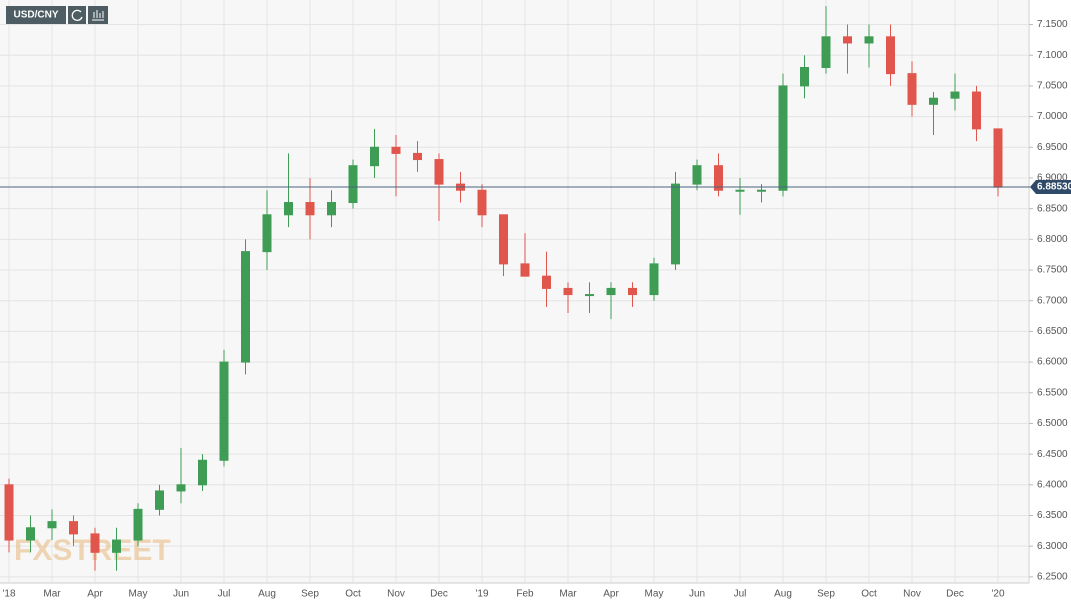 Image resolution: width=1071 pixels, height=607 pixels. What do you see at coordinates (1052, 515) in the screenshot?
I see `y-tick-label: 6.3500` at bounding box center [1052, 515].